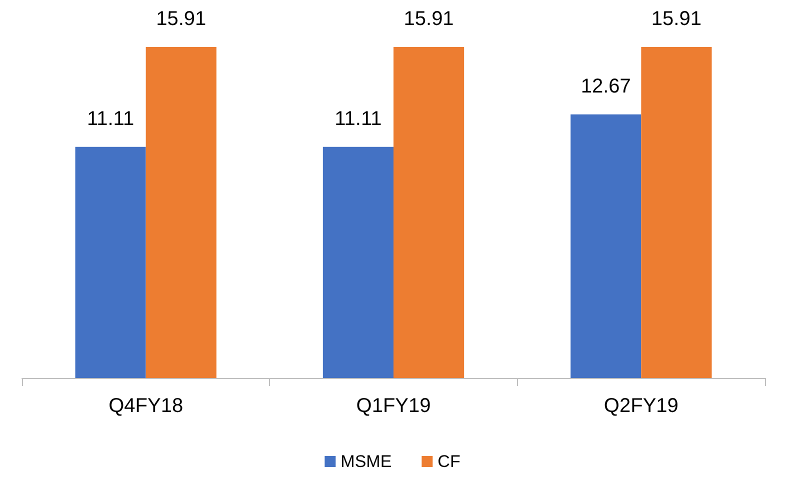 The height and width of the screenshot is (481, 785). What do you see at coordinates (393, 406) in the screenshot?
I see `x-tick-label: Q1FY19` at bounding box center [393, 406].